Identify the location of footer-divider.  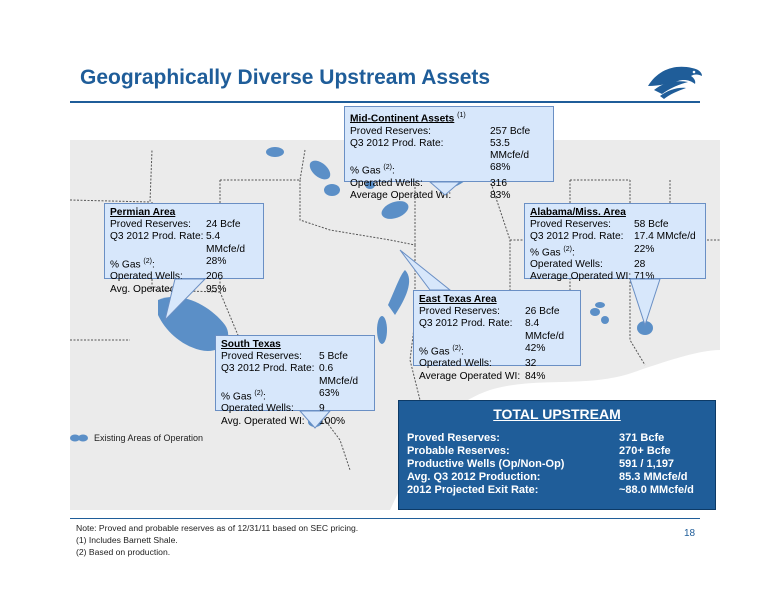
(385, 518).